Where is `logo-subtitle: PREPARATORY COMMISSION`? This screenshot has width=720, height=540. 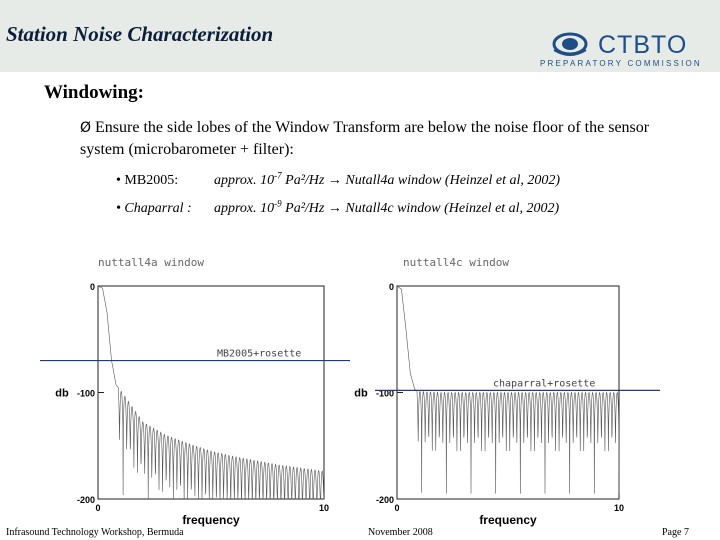
logo-subtitle: PREPARATORY COMMISSION is located at coordinates (621, 63).